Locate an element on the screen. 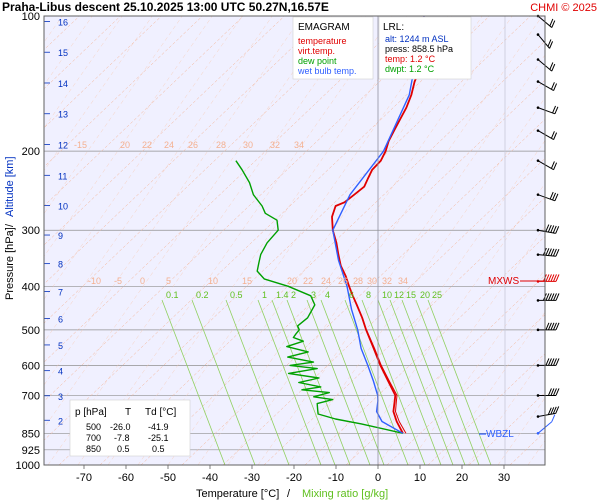 The image size is (600, 500). altitude-tick-label: 7 is located at coordinates (60, 292).